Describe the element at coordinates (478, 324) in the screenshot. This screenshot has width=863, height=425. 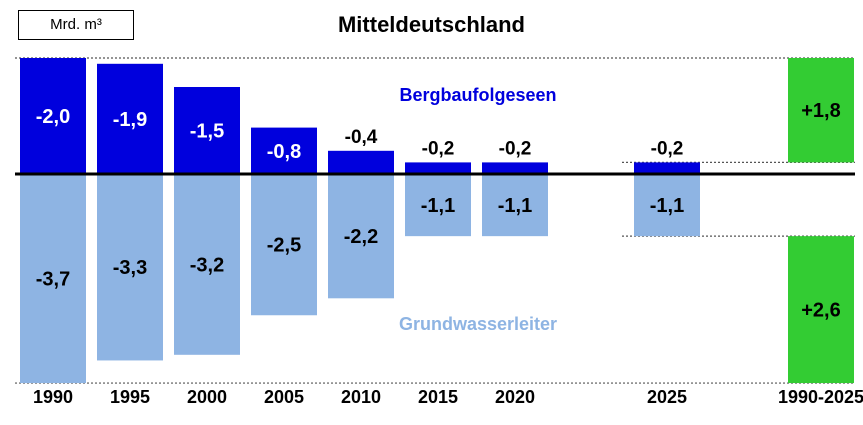
I see `series-label-grundwasserleiter: Grundwasserleiter` at that location.